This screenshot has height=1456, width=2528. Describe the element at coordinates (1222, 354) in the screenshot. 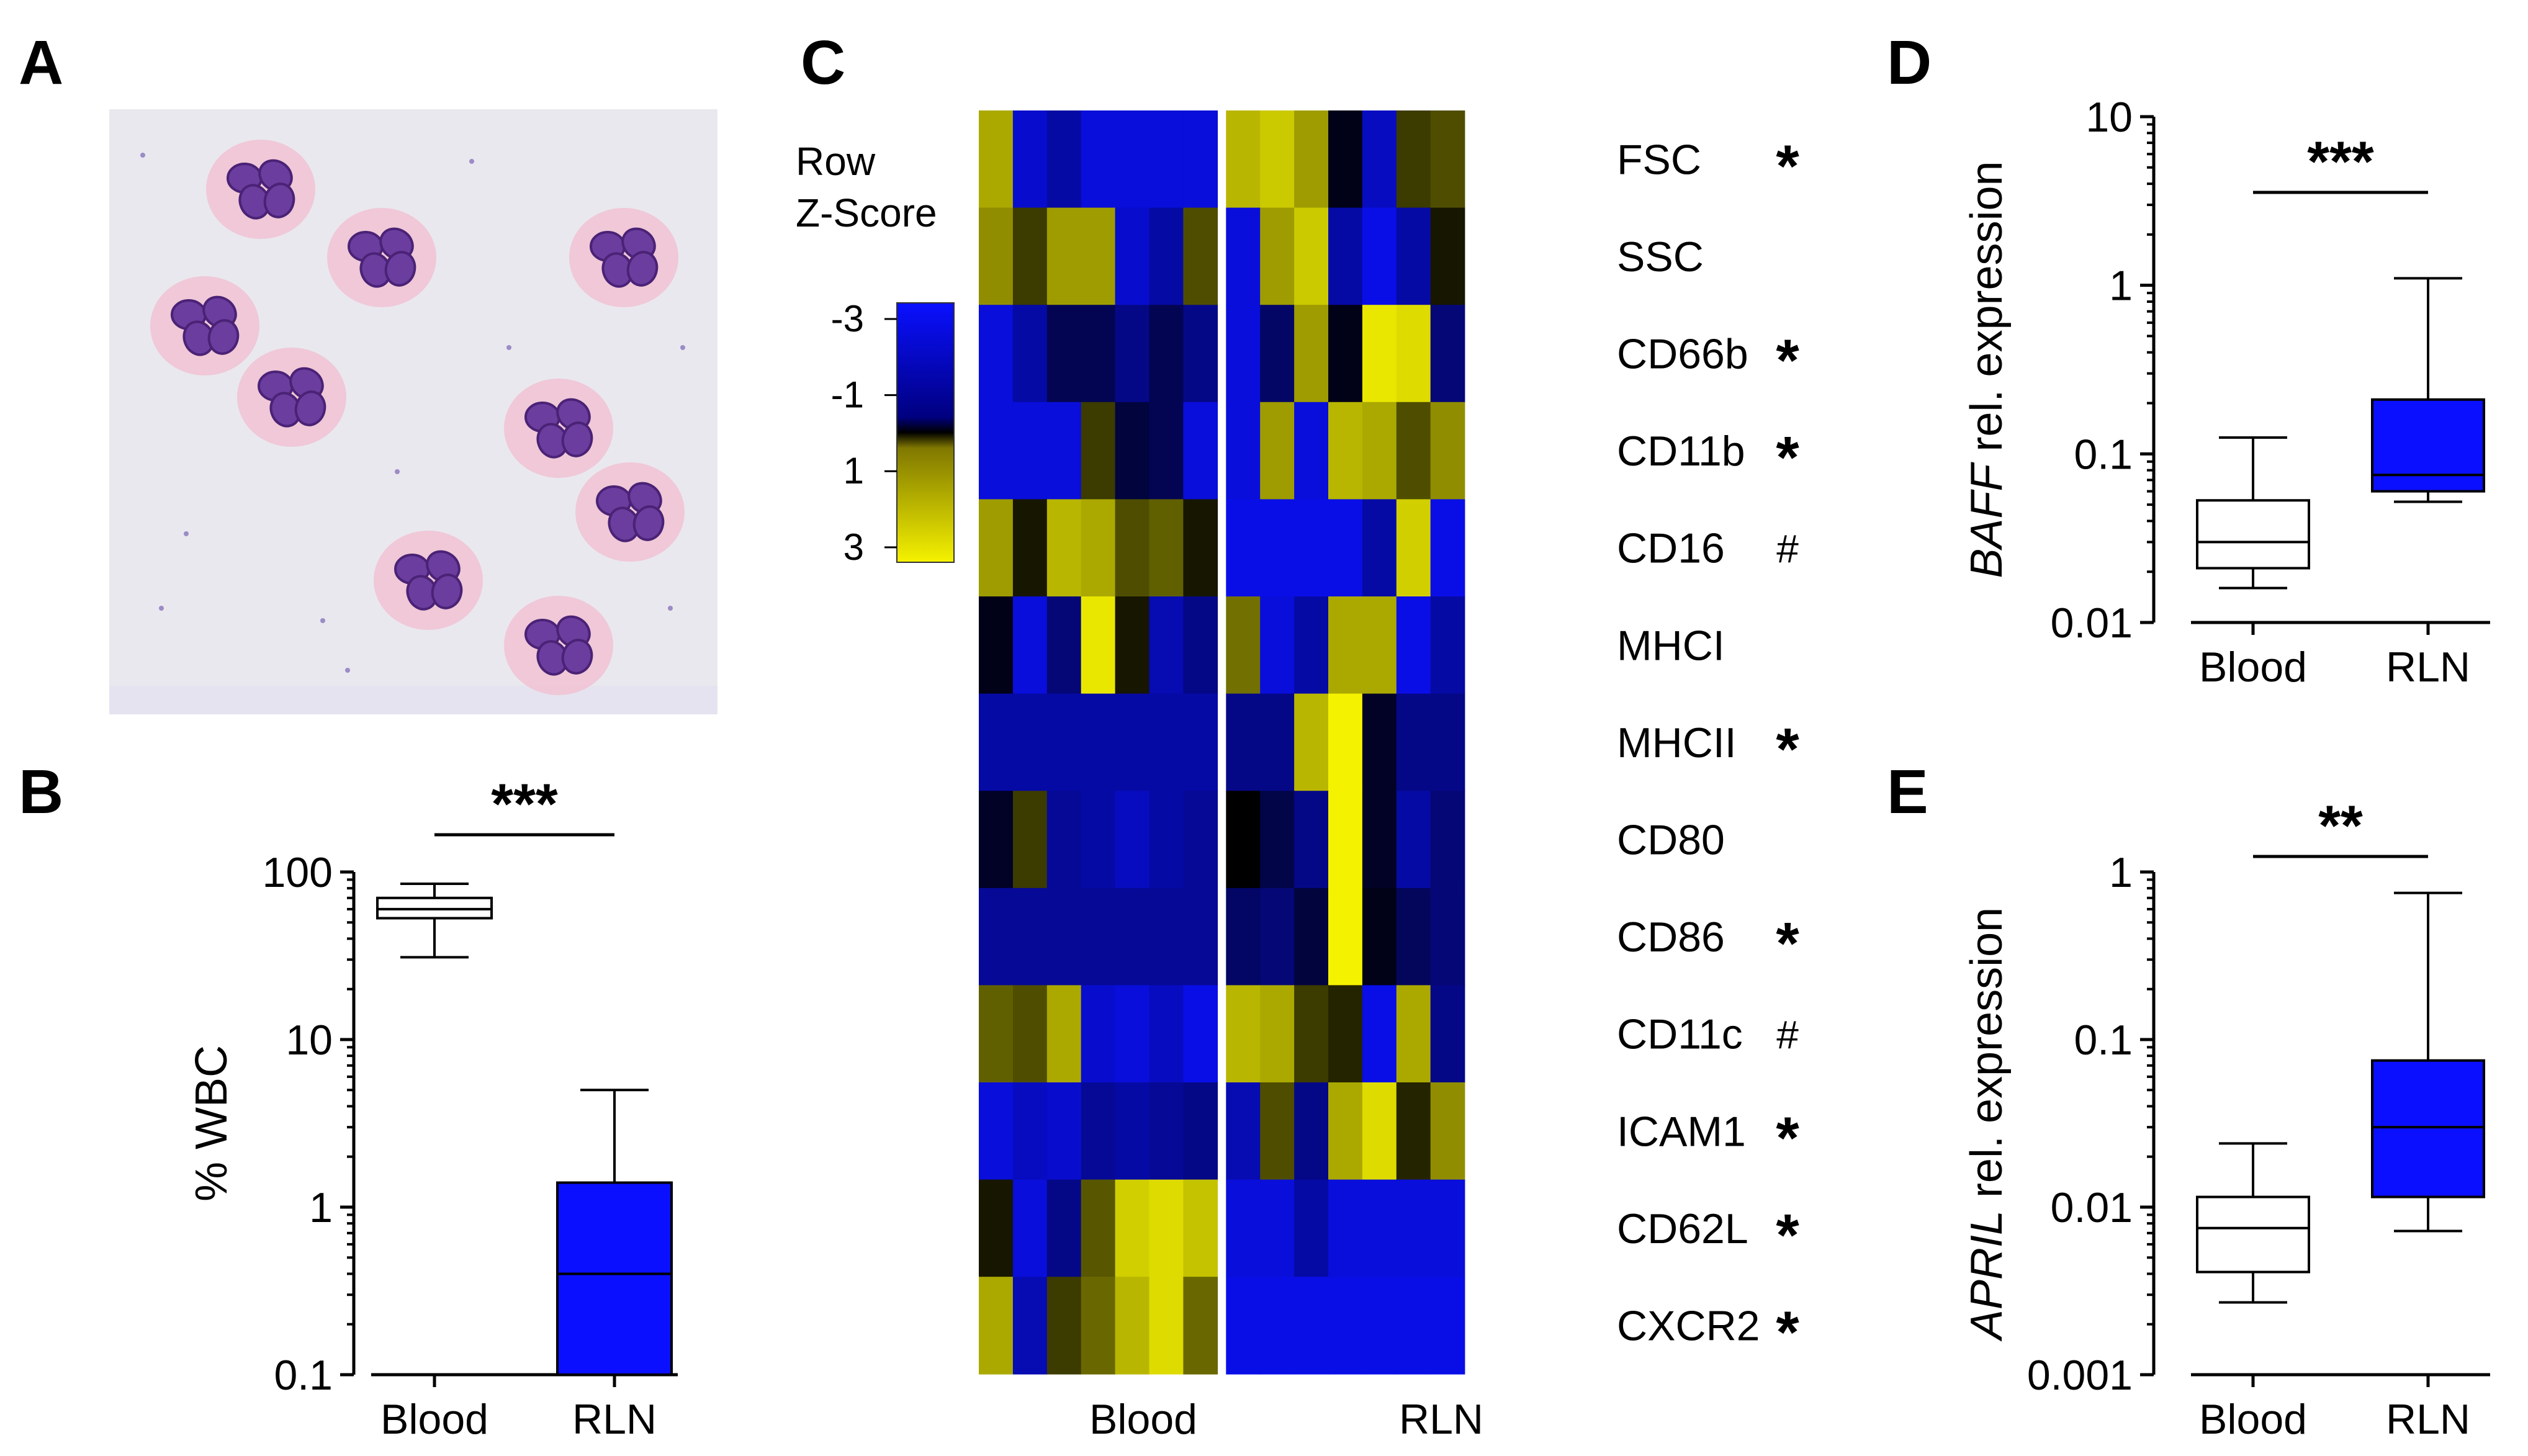

I see `heatmap-row-cd66b` at that location.